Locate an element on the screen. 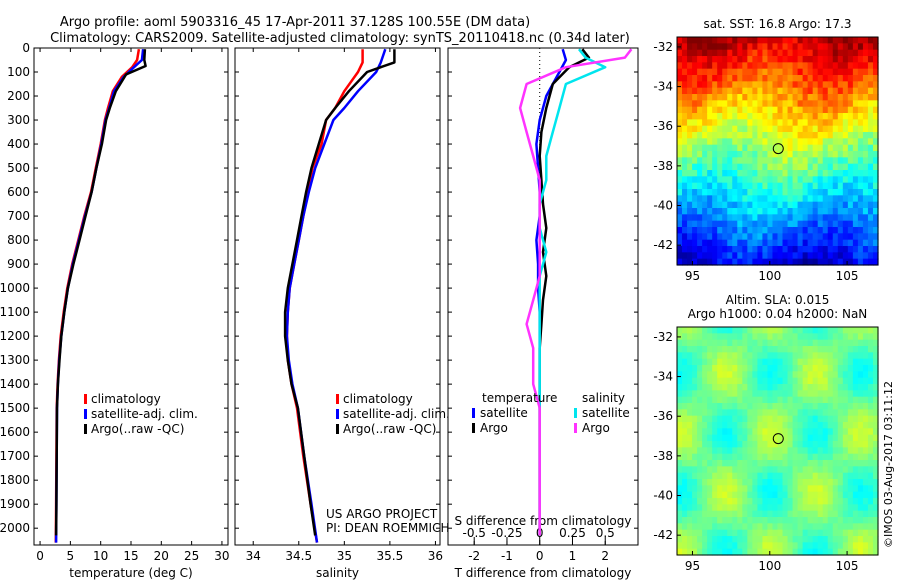  temperature-xtick-label: 5 is located at coordinates (71, 556).